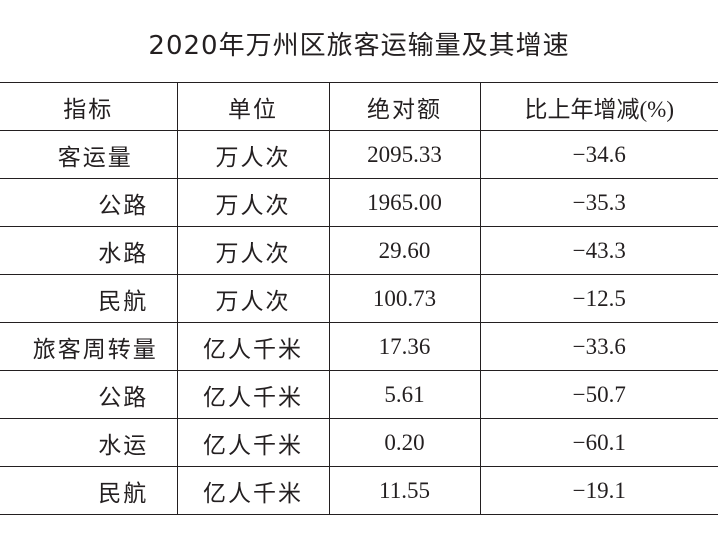 Image resolution: width=718 pixels, height=546 pixels. Describe the element at coordinates (89, 106) in the screenshot. I see `column-header-indicator: 指标` at that location.